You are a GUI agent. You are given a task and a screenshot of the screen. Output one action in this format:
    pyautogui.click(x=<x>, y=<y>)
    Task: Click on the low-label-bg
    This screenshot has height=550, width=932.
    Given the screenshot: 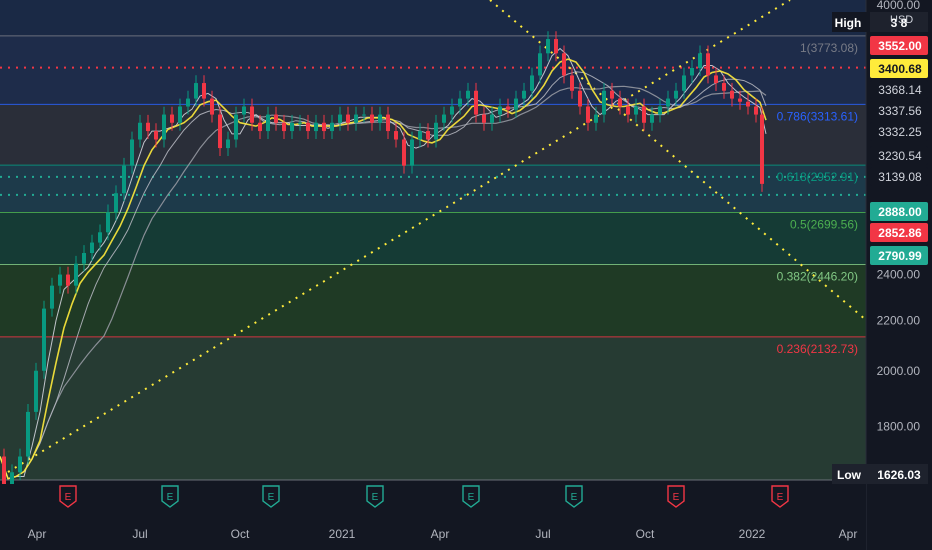 What is the action you would take?
    pyautogui.click(x=851, y=474)
    